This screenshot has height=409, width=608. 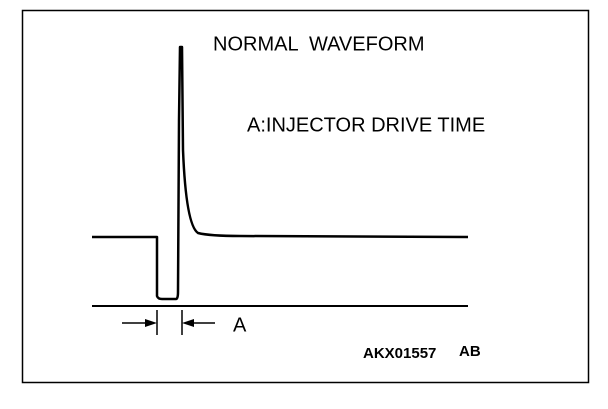 I want to click on legend: A:INJECTOR DRIVE TIME, so click(x=366, y=125).